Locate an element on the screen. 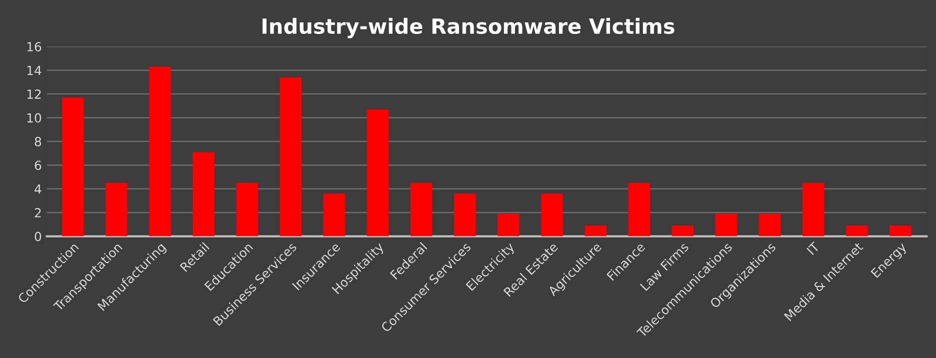 This screenshot has height=358, width=936. chart-title: Industry-wide Ransomware Victims is located at coordinates (468, 28).